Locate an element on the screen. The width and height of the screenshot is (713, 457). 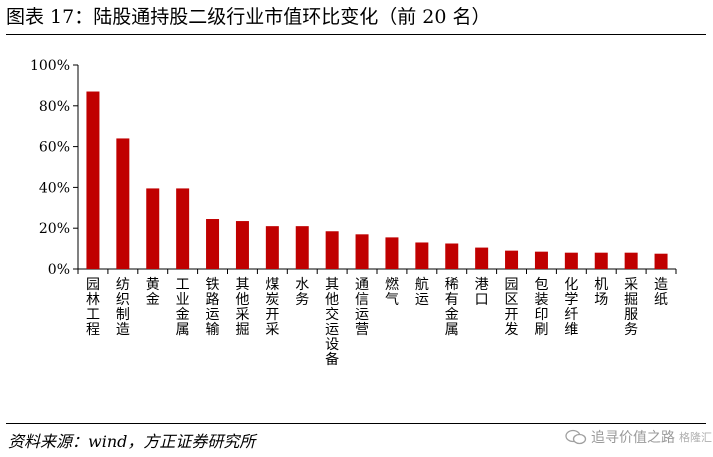
watermark-text: 追寻价值之路 is located at coordinates (633, 438).